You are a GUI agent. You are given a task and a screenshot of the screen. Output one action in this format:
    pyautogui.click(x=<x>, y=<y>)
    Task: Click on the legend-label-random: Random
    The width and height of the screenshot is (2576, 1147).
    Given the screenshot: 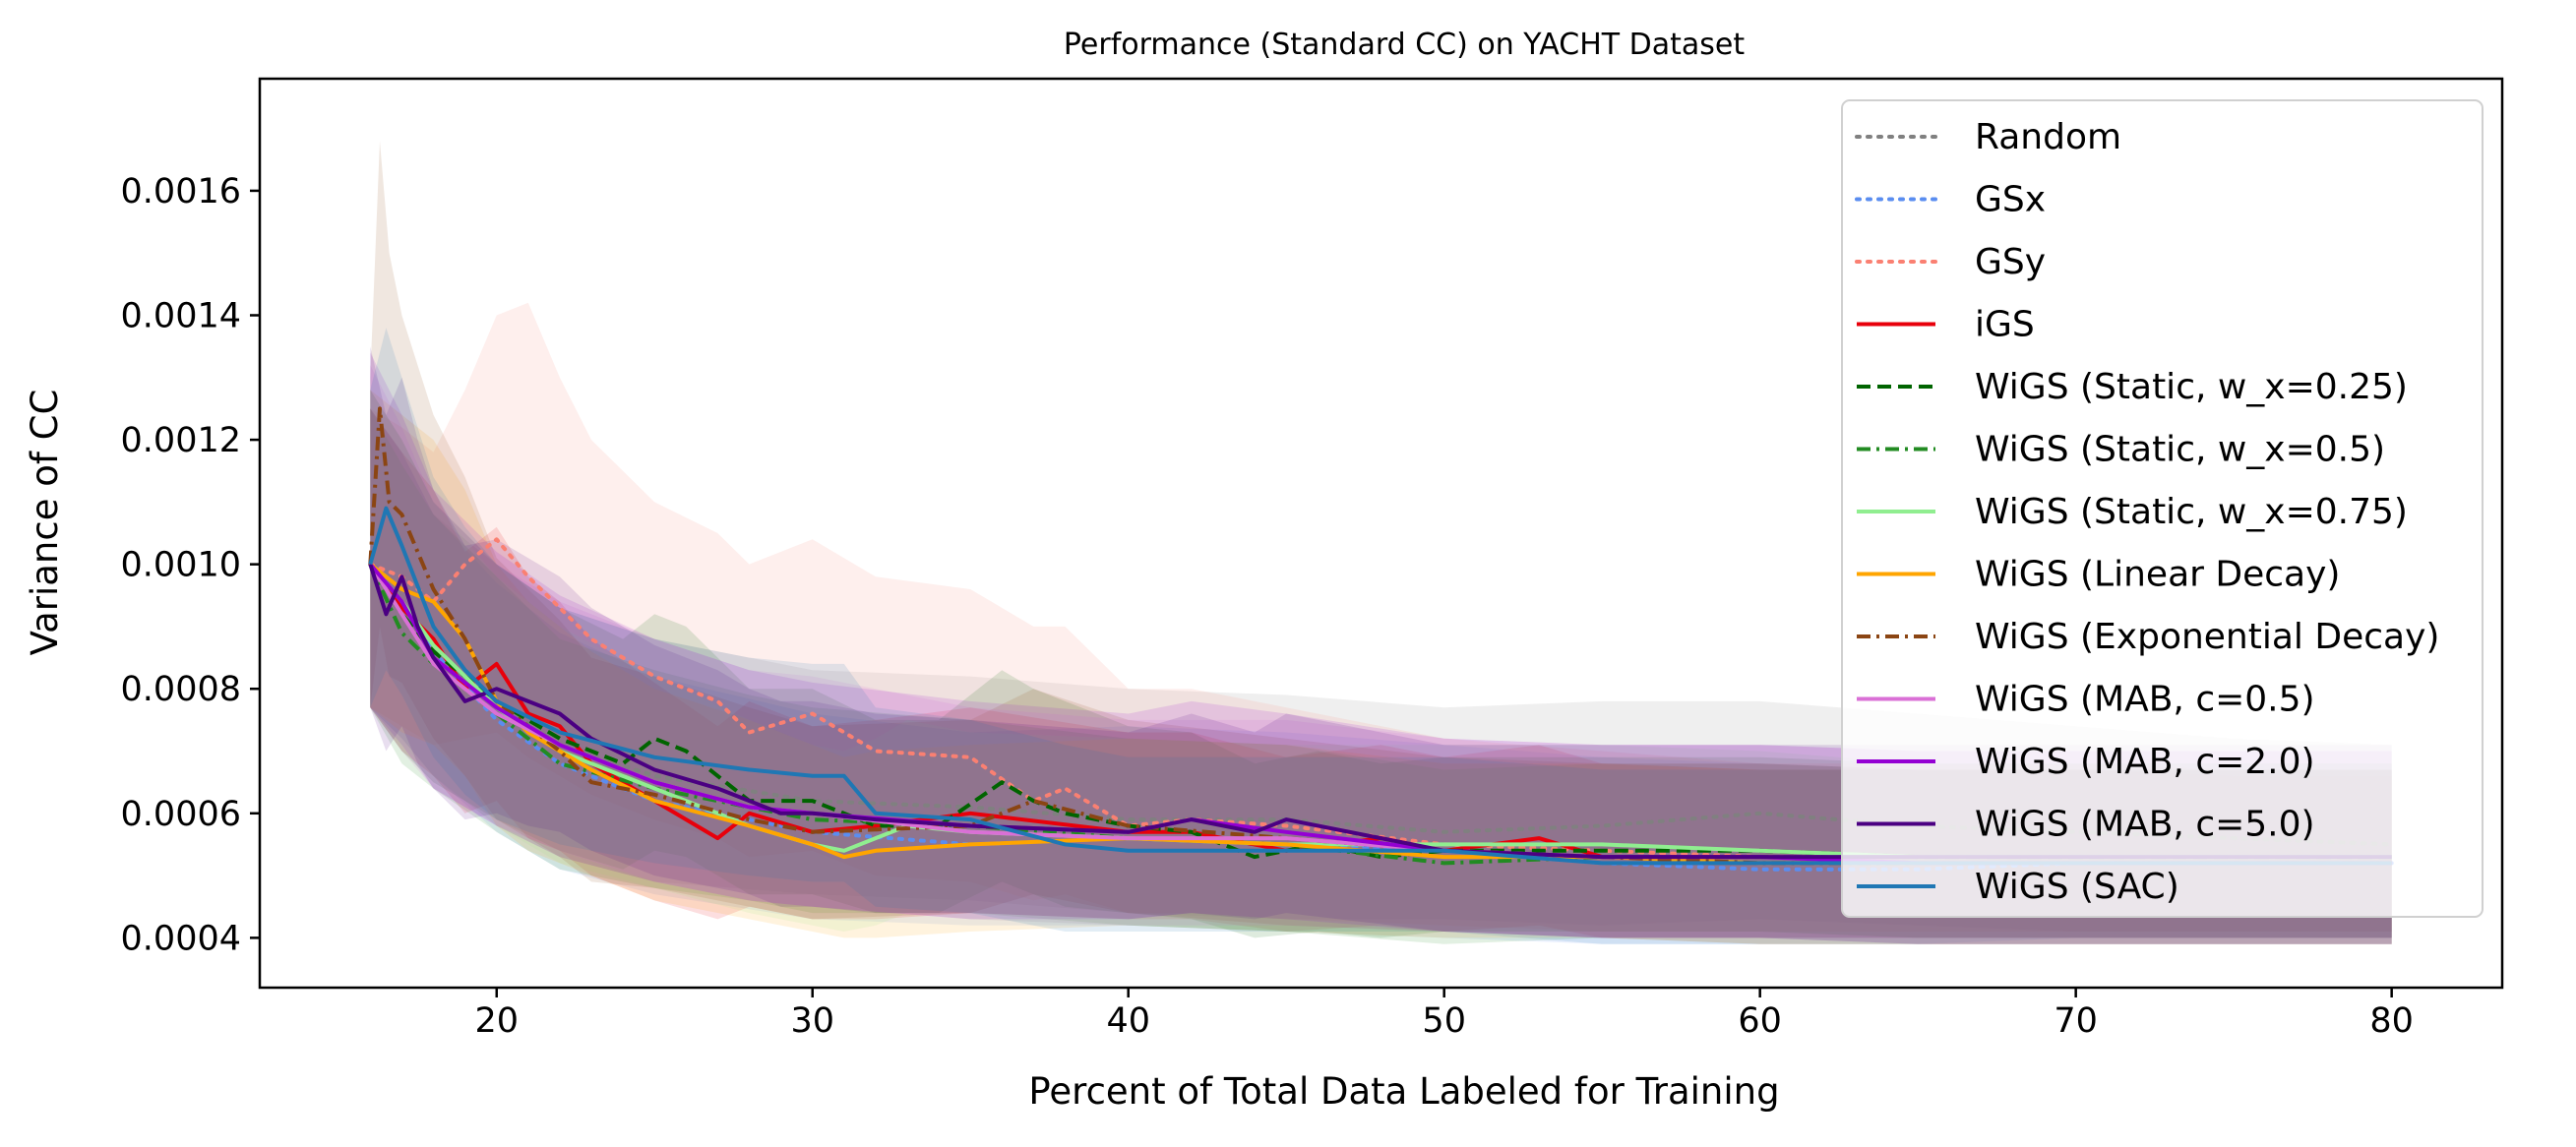 What is the action you would take?
    pyautogui.click(x=2048, y=137)
    